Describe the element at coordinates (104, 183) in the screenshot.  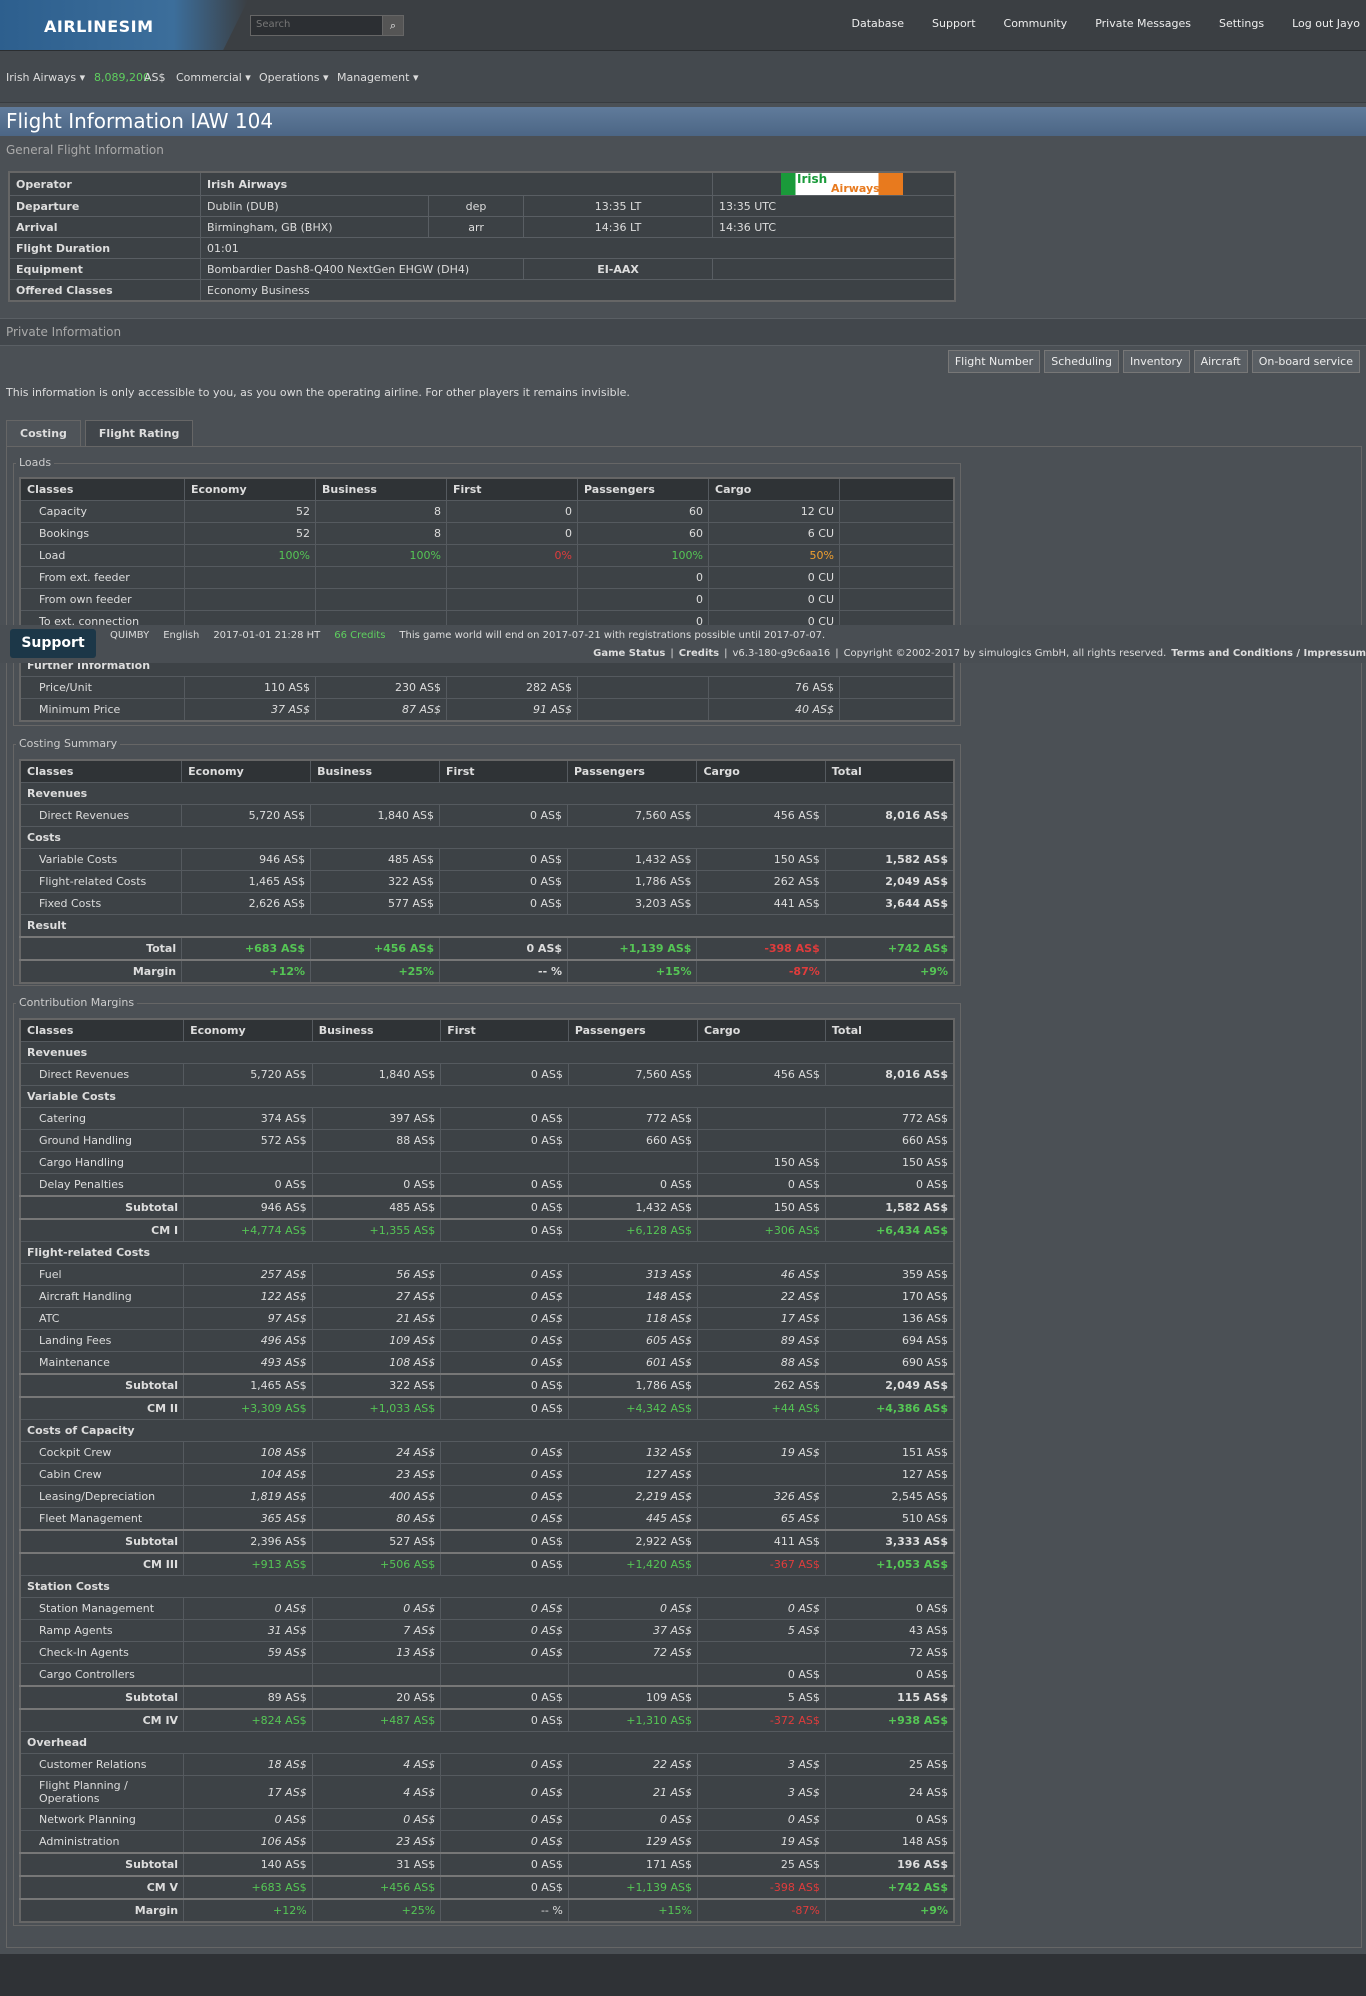
I see `label: Operator` at that location.